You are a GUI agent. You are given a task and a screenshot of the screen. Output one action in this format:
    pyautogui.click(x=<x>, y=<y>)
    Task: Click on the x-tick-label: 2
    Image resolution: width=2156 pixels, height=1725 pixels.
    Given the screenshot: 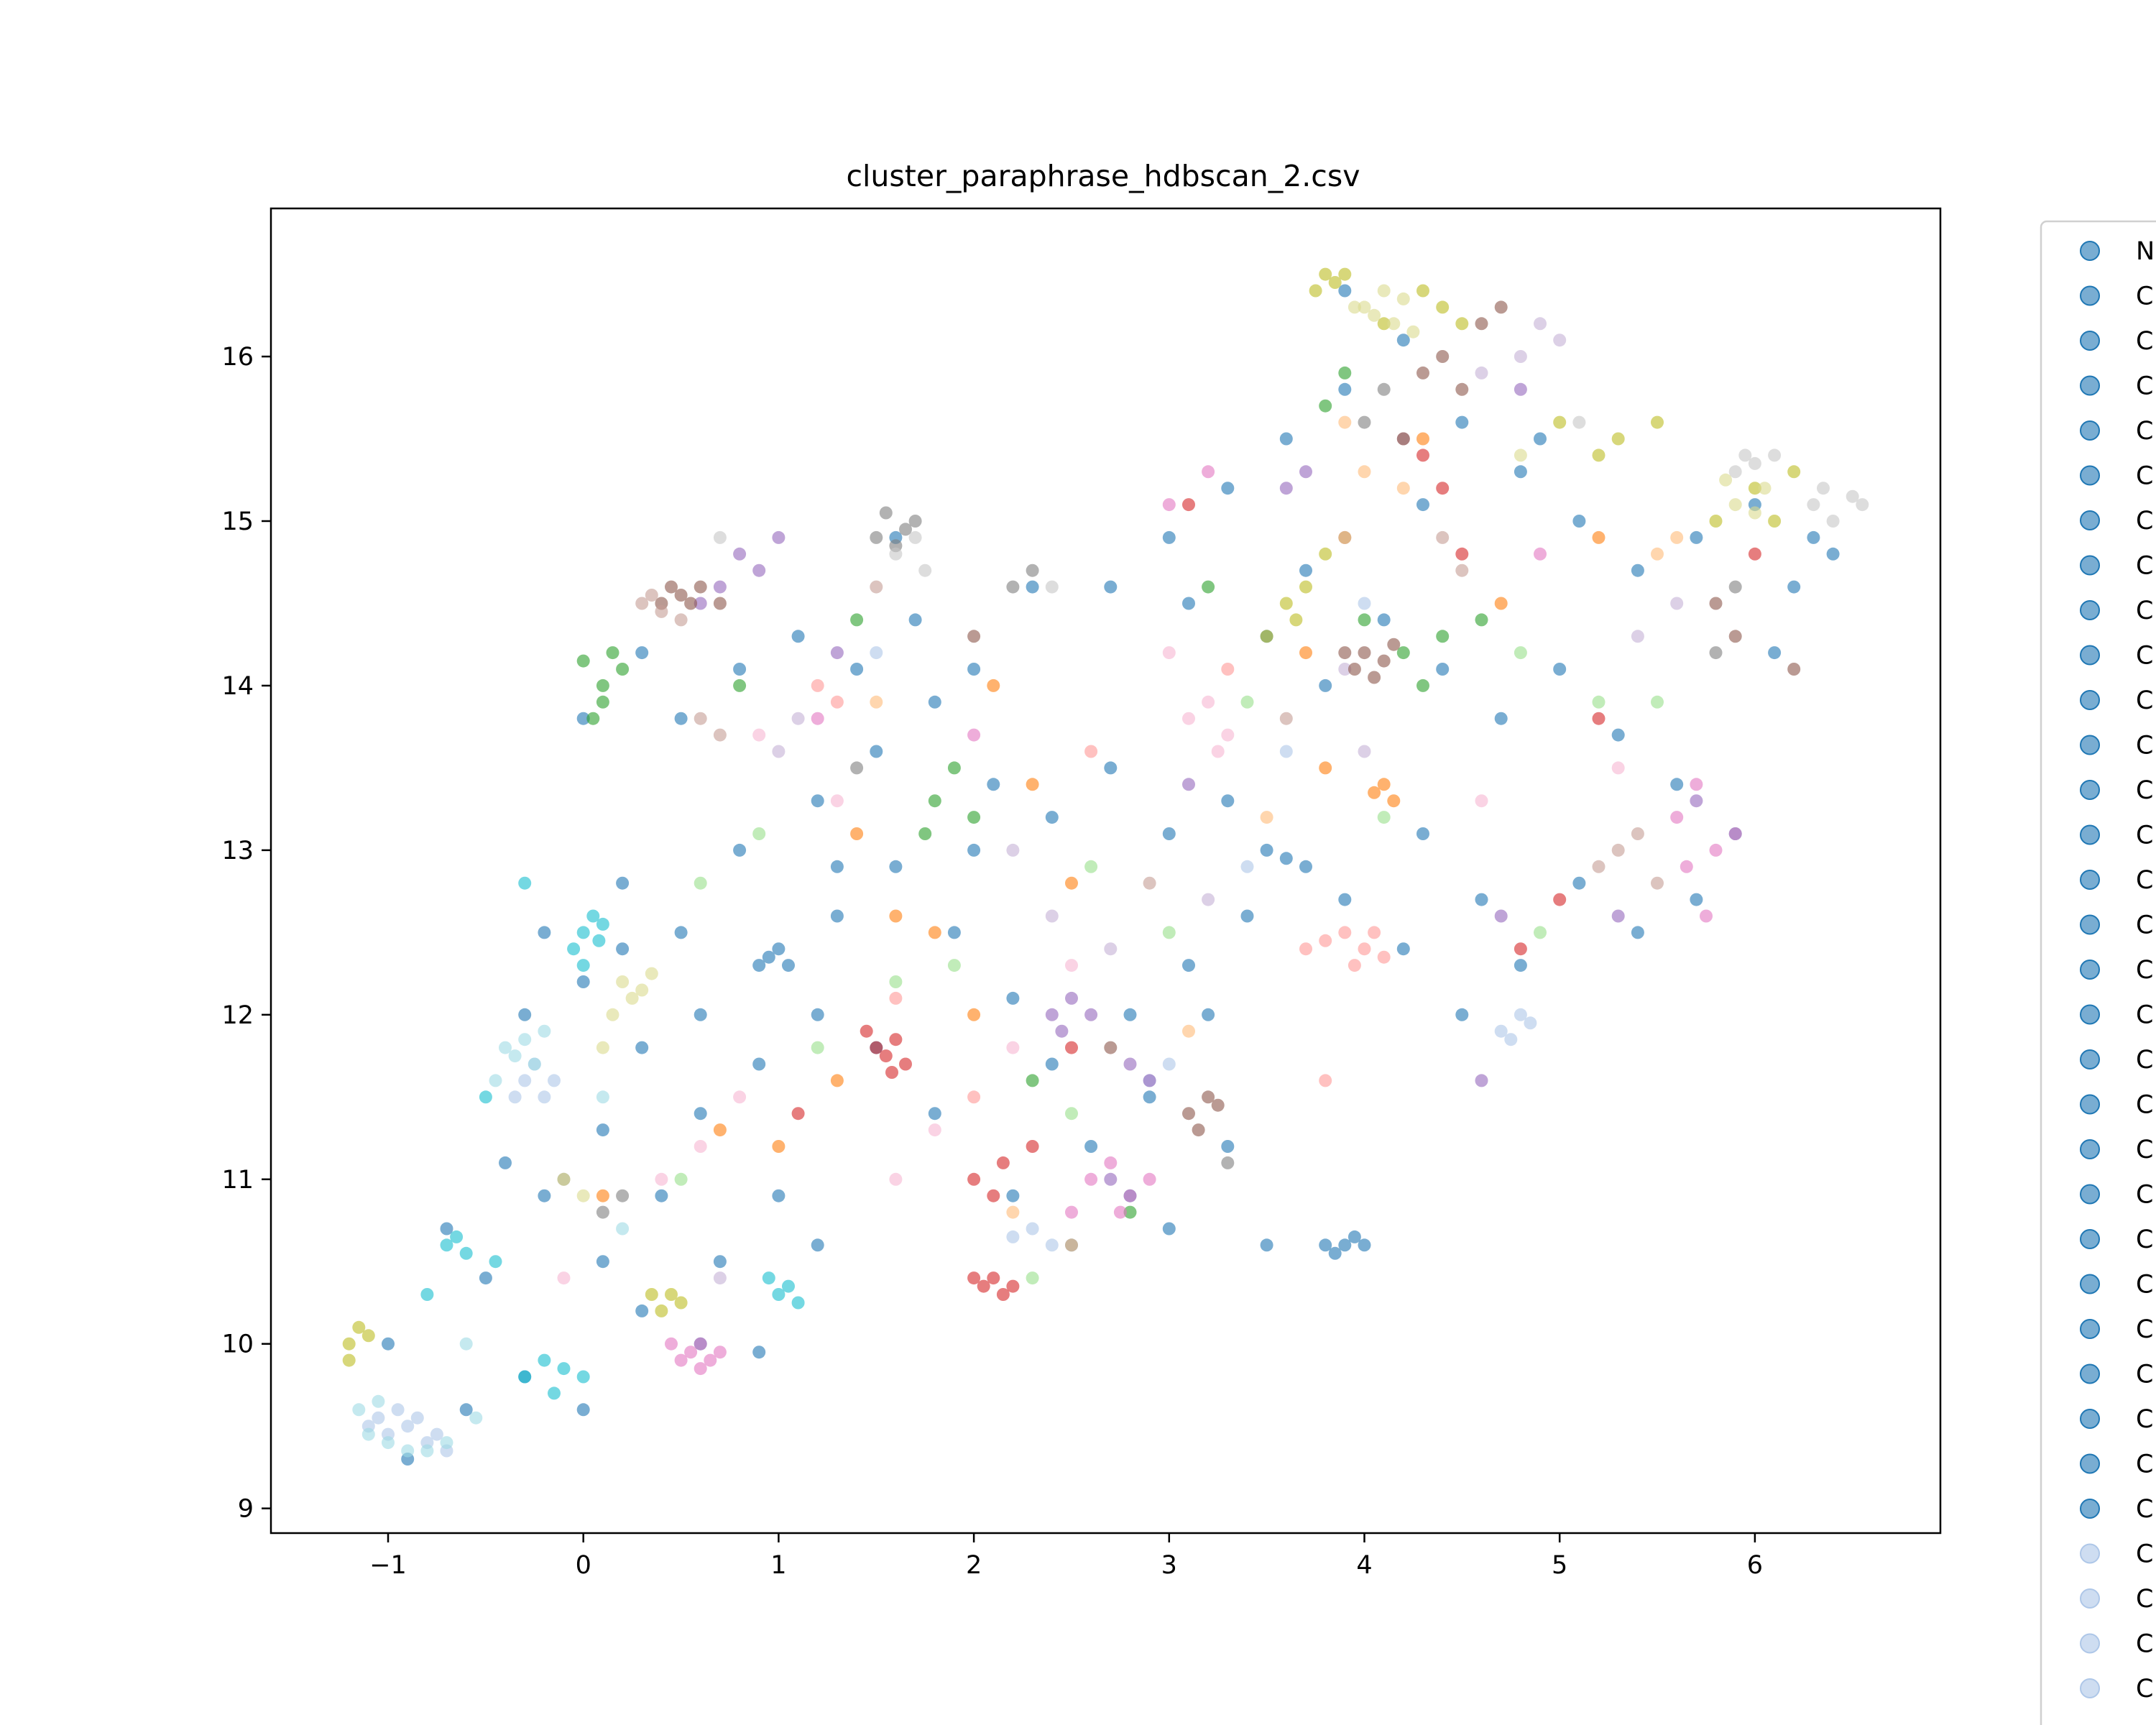 What is the action you would take?
    pyautogui.click(x=974, y=1565)
    